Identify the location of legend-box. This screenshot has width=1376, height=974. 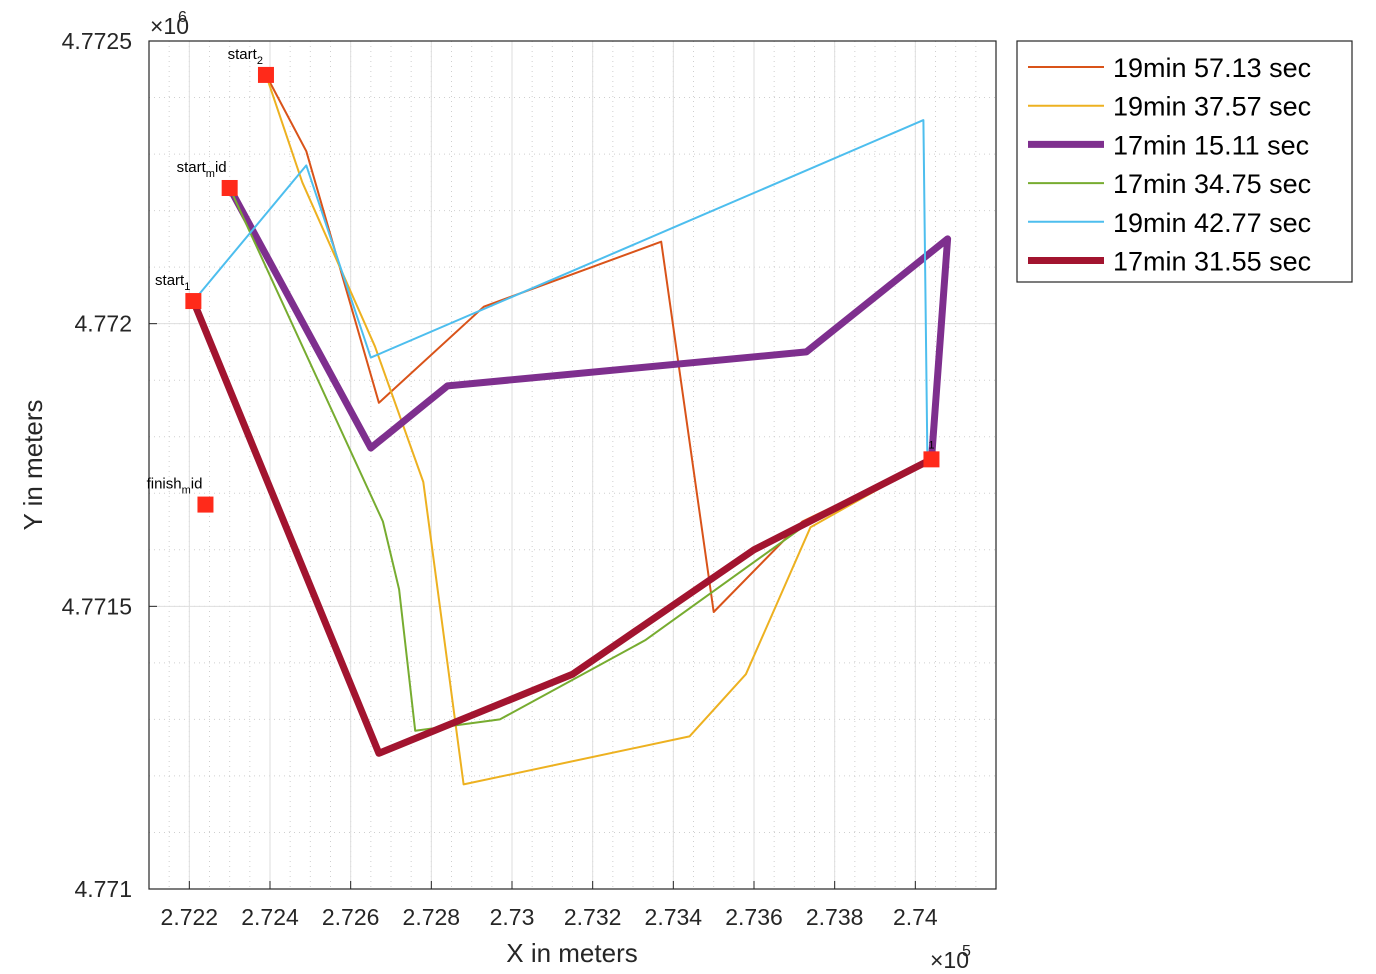
(1184, 161).